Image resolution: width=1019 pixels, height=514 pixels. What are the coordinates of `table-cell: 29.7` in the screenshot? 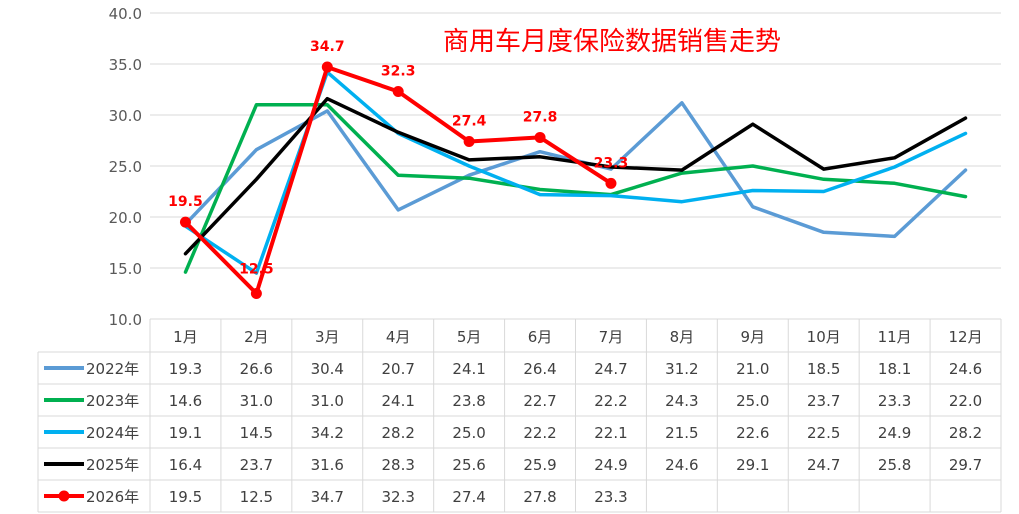 It's located at (965, 465).